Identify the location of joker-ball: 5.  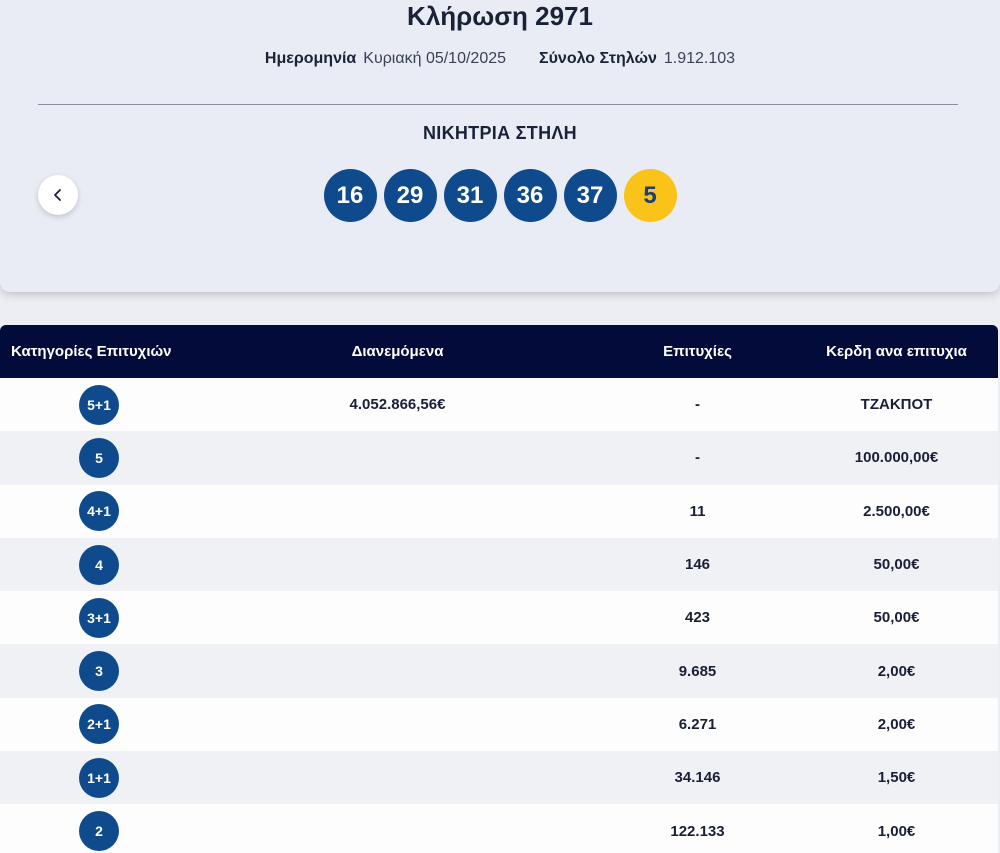
(650, 195).